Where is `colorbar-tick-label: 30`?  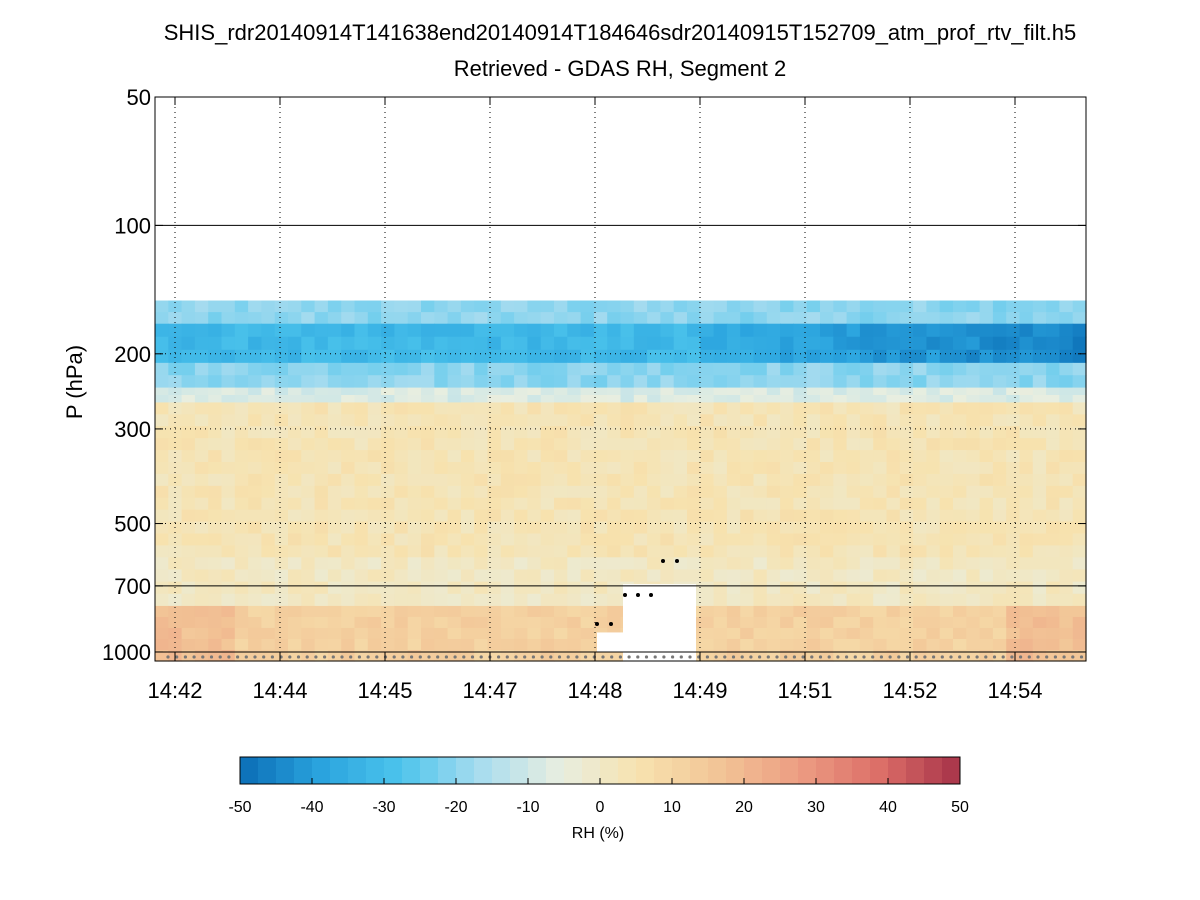 colorbar-tick-label: 30 is located at coordinates (816, 807).